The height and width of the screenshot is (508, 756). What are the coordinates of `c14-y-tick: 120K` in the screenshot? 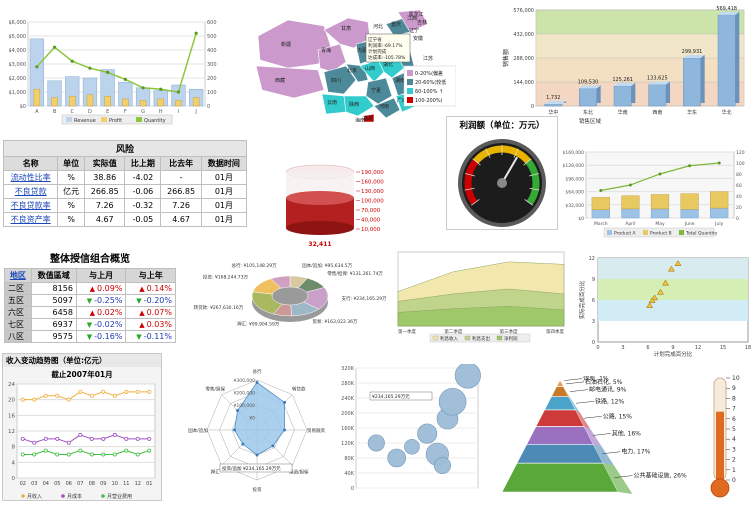 It's located at (348, 444).